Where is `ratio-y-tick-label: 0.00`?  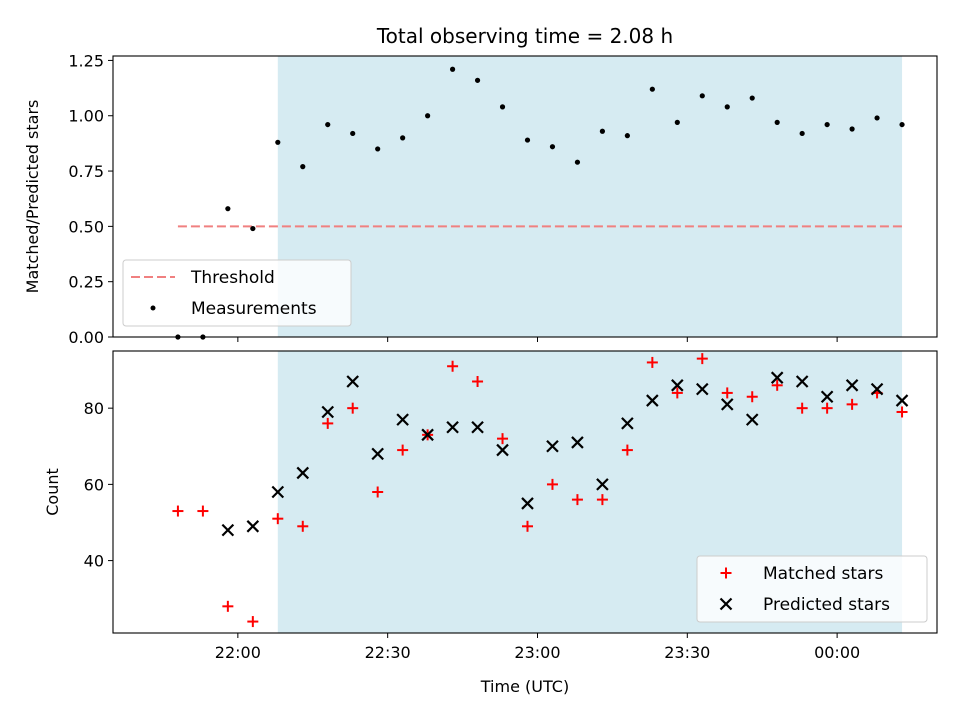 ratio-y-tick-label: 0.00 is located at coordinates (86, 337).